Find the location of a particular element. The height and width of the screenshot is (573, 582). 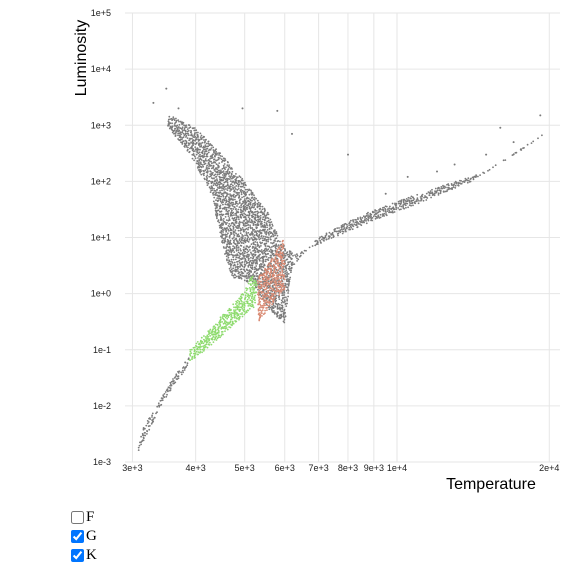

filter-f-checkbox is located at coordinates (77, 517).